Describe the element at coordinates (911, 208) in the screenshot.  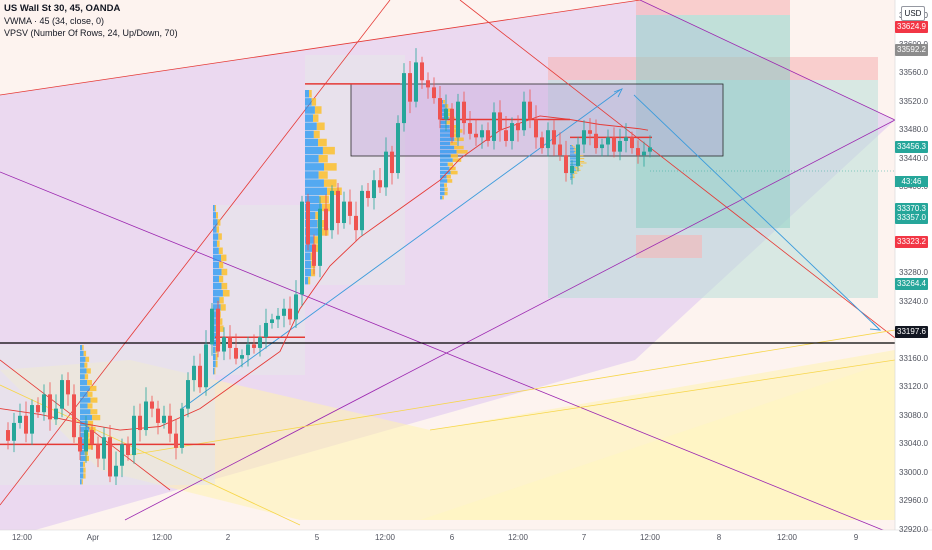
I see `price-tag: 33370.3` at that location.